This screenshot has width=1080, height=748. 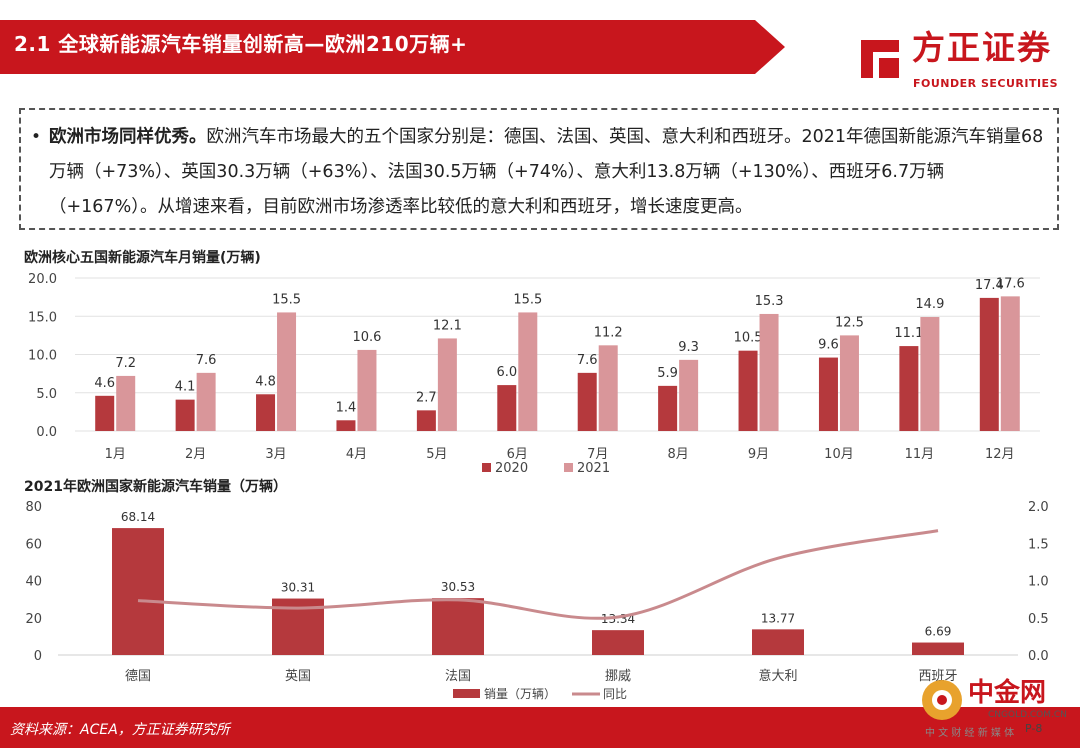 I want to click on data-label: 4.8, so click(x=265, y=381).